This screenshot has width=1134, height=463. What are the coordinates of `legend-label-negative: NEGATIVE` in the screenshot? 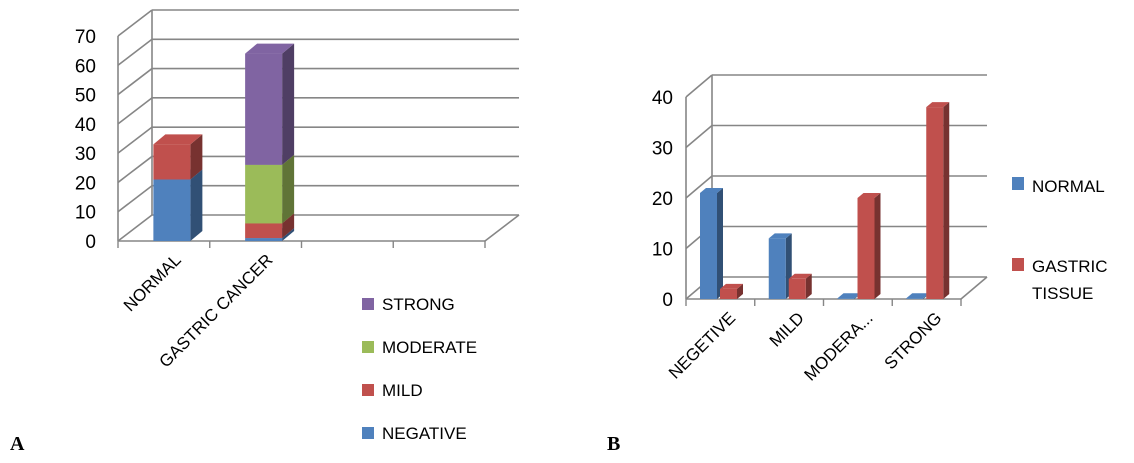 It's located at (424, 433).